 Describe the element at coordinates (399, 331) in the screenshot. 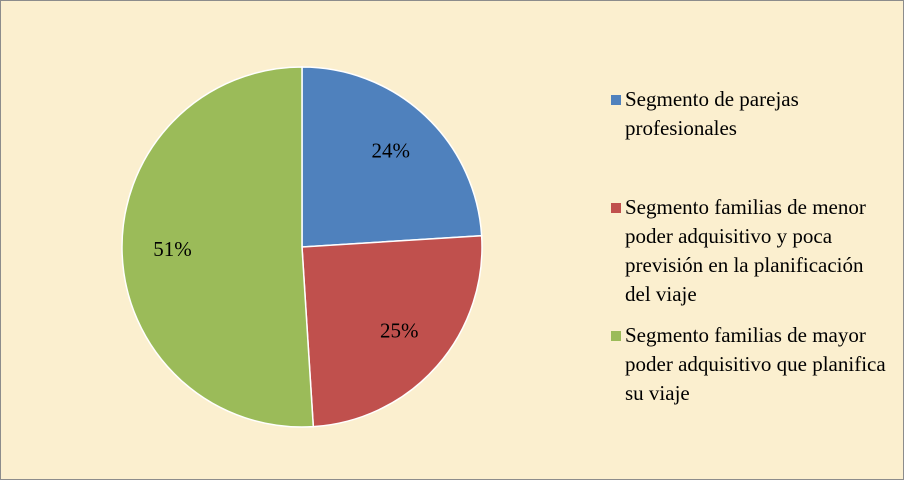

I see `data-label: 25%` at that location.